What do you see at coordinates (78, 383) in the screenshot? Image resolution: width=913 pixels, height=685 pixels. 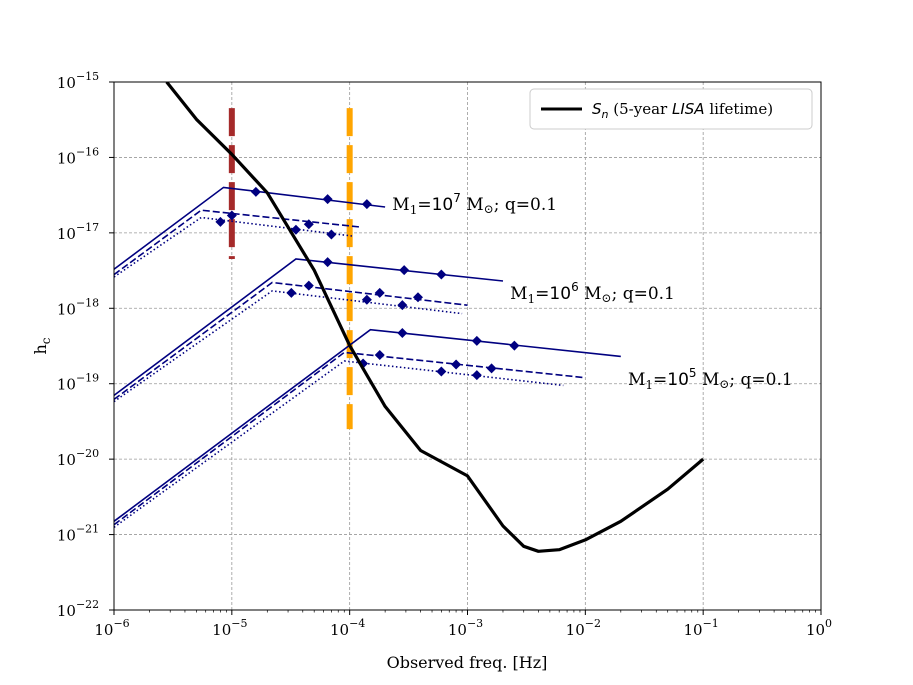 I see `y-tick-label: 10−19` at bounding box center [78, 383].